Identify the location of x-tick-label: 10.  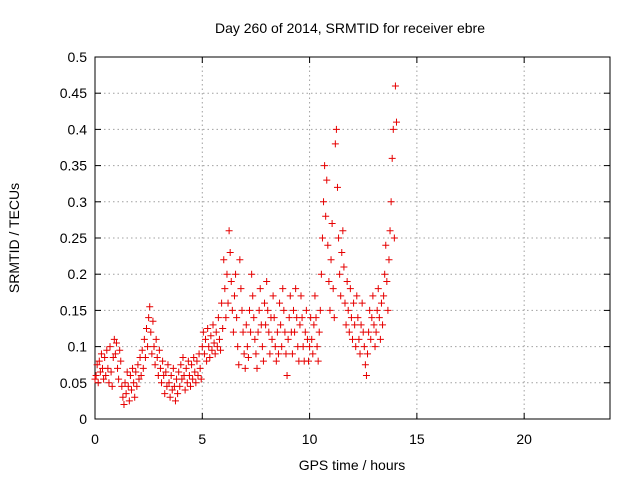
(310, 439).